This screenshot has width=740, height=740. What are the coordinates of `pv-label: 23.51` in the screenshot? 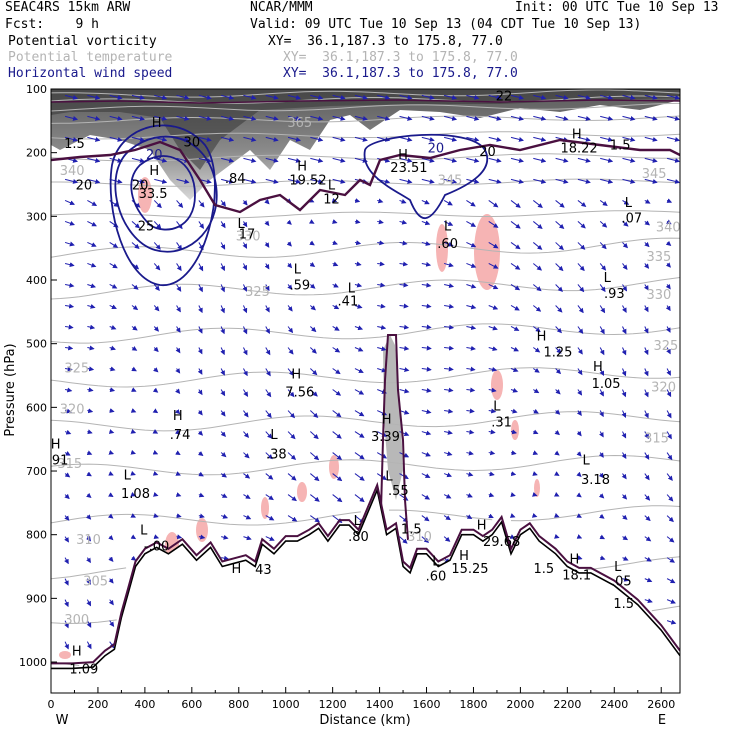 It's located at (408, 168).